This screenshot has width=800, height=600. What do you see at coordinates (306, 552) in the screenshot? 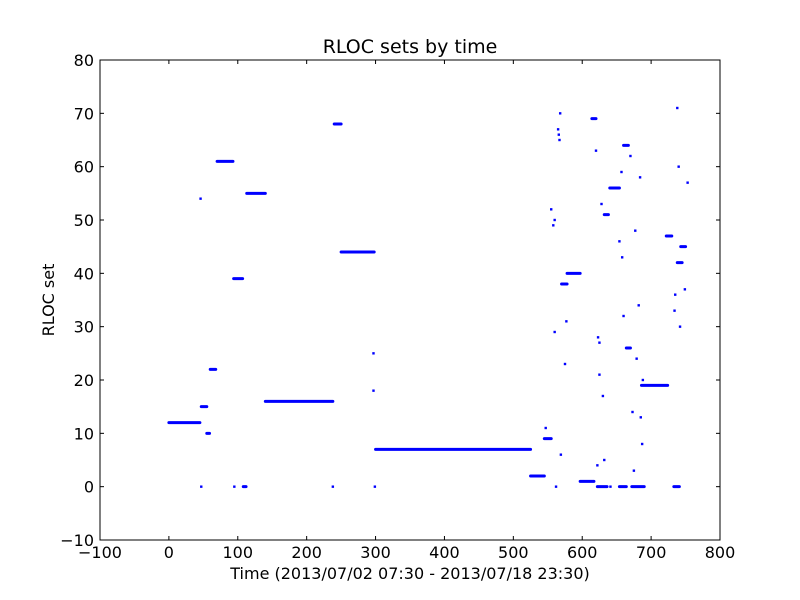
I see `x-tick-label: 200` at bounding box center [306, 552].